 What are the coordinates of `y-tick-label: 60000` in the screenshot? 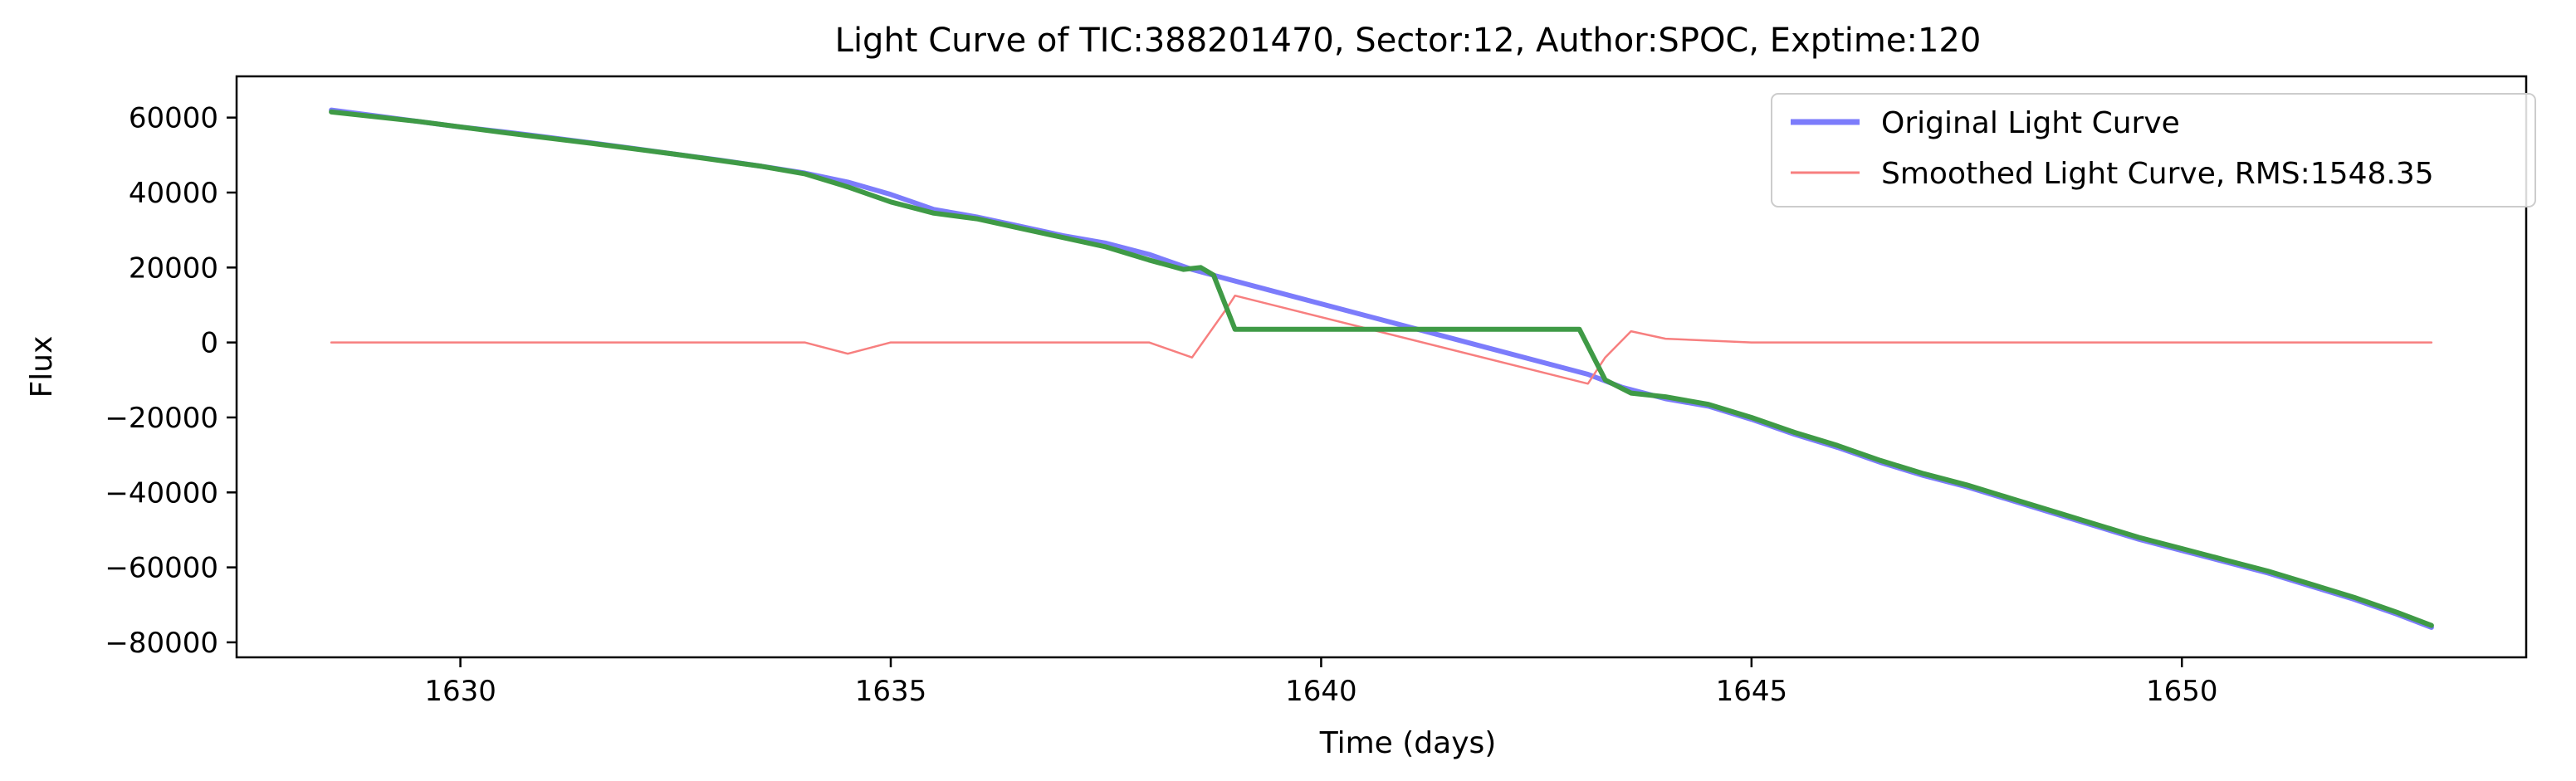 It's located at (173, 118).